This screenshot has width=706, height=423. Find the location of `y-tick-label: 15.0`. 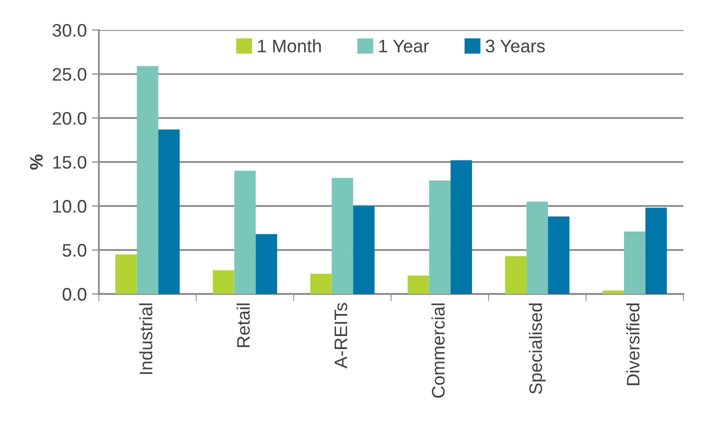

y-tick-label: 15.0 is located at coordinates (69, 162).